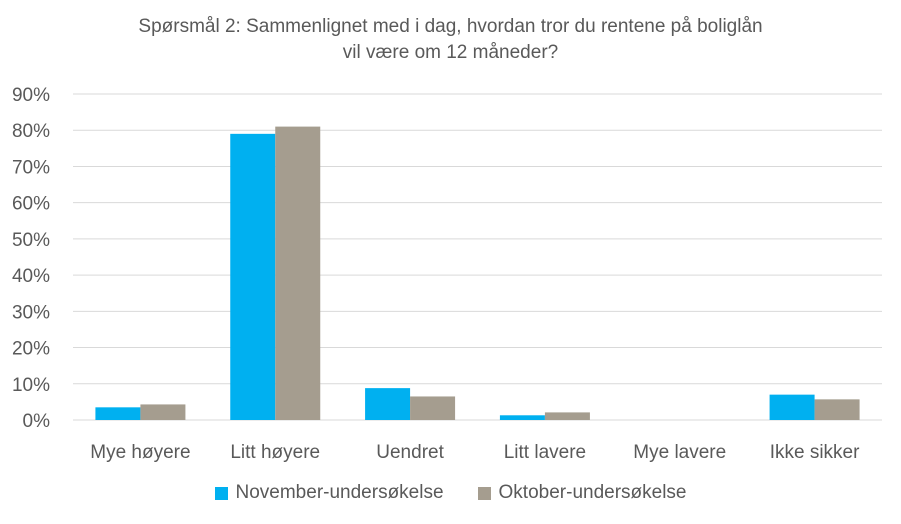  What do you see at coordinates (339, 492) in the screenshot?
I see `legend-label-november: November-undersøkelse` at bounding box center [339, 492].